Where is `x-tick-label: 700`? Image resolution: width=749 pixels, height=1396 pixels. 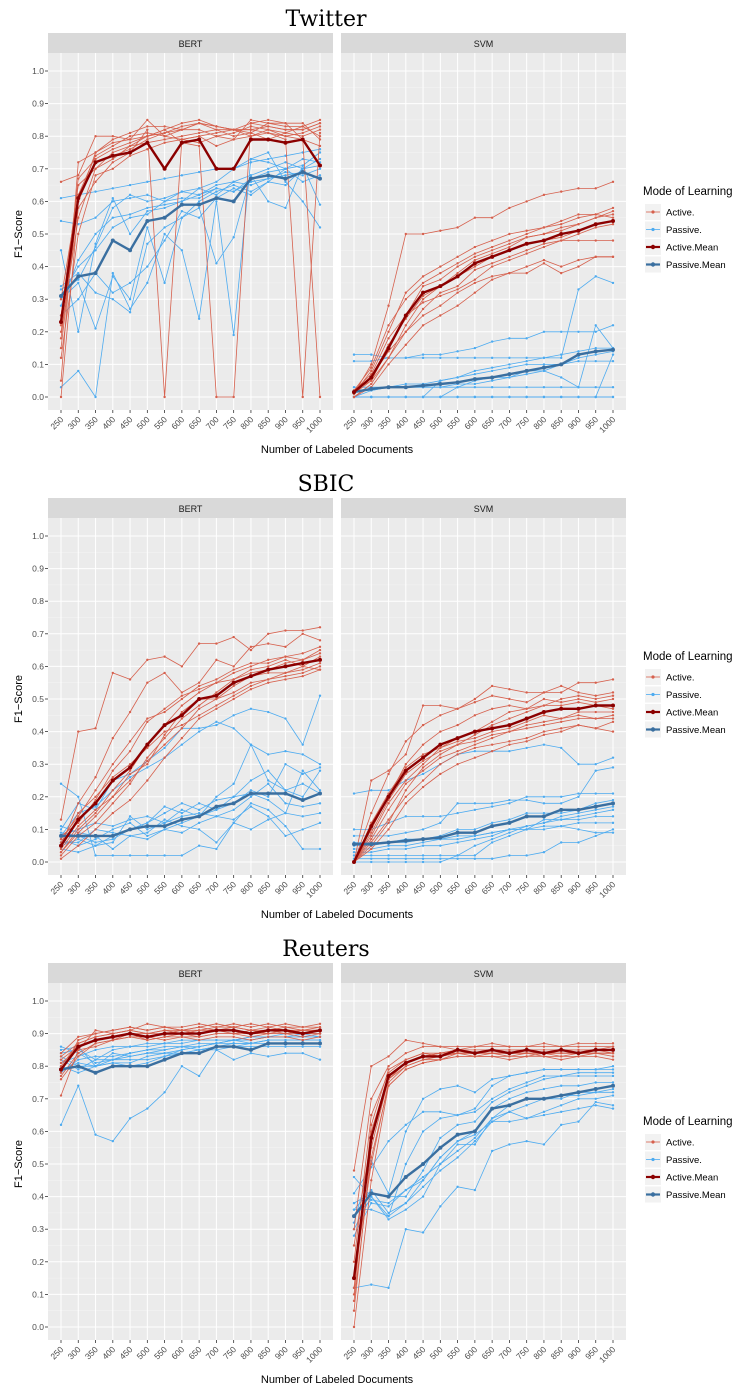 x-tick-label: 700 is located at coordinates (212, 422).